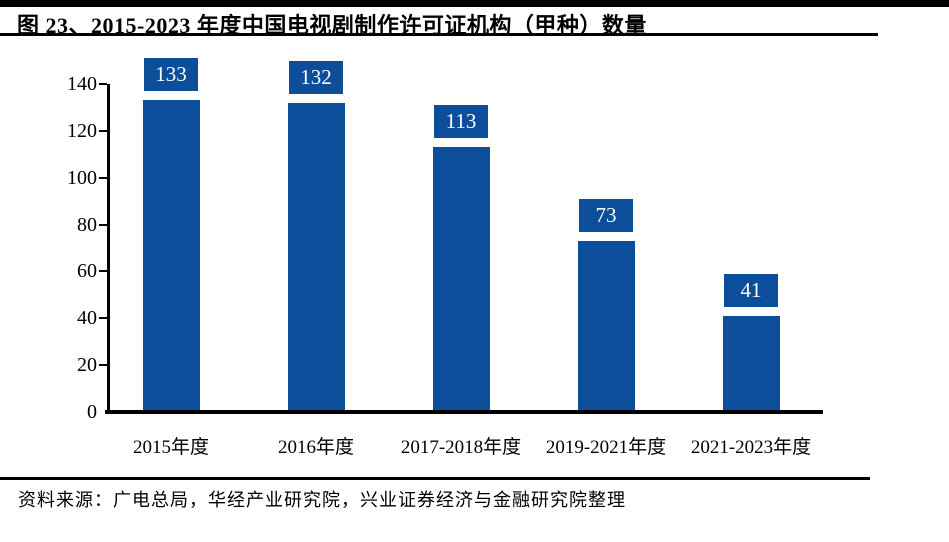  Describe the element at coordinates (87, 271) in the screenshot. I see `y-axis-tick-label: 60` at that location.